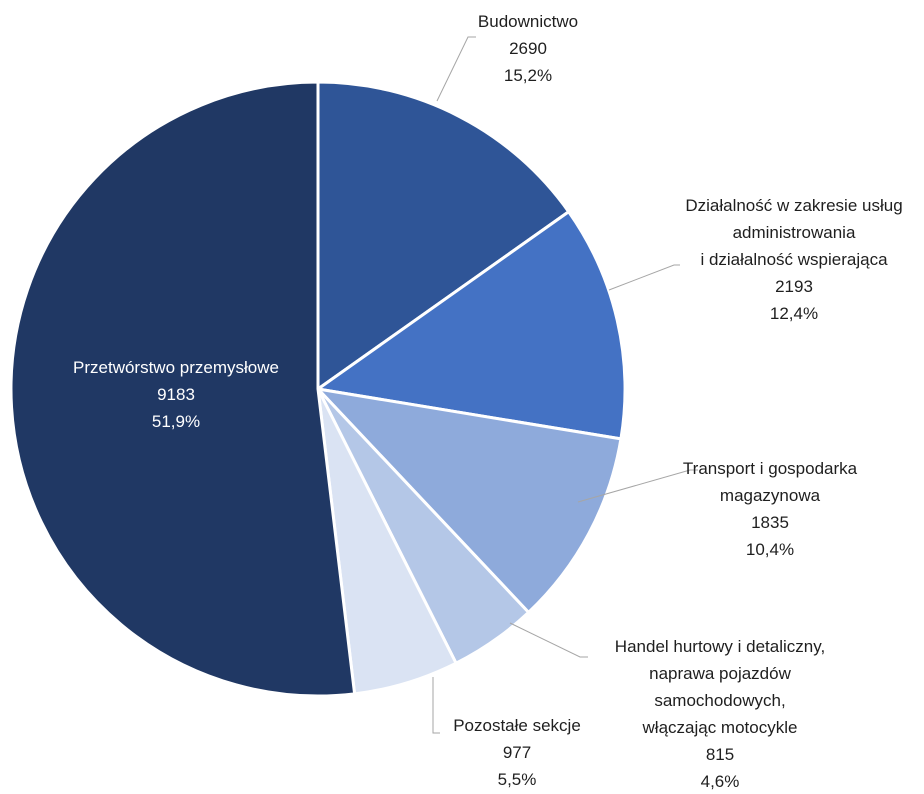 Image resolution: width=924 pixels, height=794 pixels. I want to click on value-label: 1835, so click(770, 522).